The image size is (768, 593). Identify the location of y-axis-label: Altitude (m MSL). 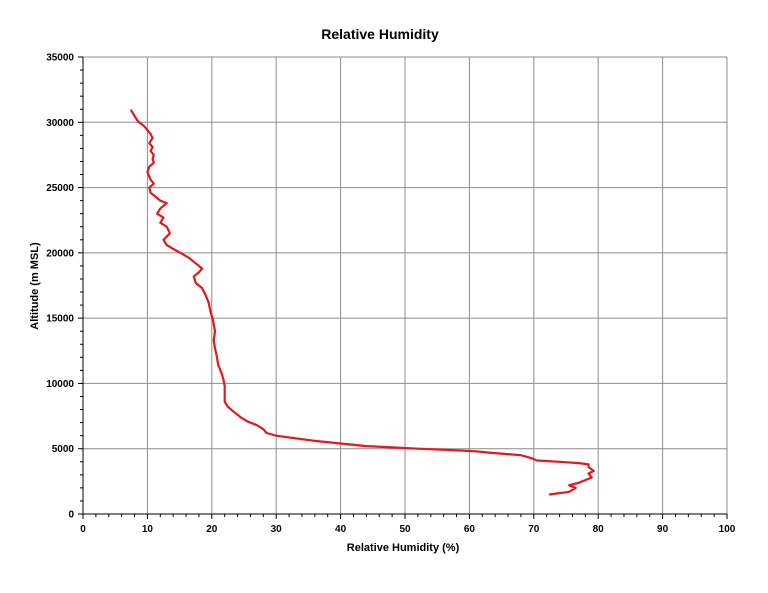
(35, 286).